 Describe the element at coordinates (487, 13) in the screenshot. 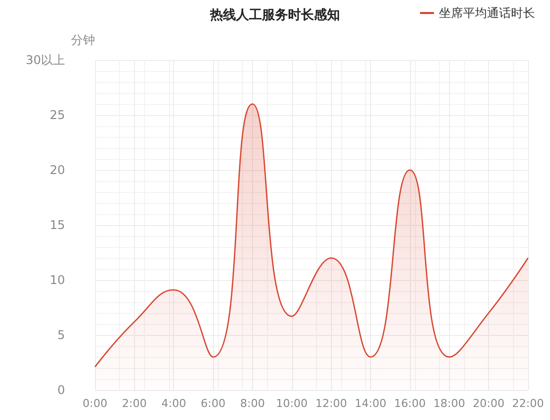

I see `legend-label: 坐席平均通话时长` at that location.